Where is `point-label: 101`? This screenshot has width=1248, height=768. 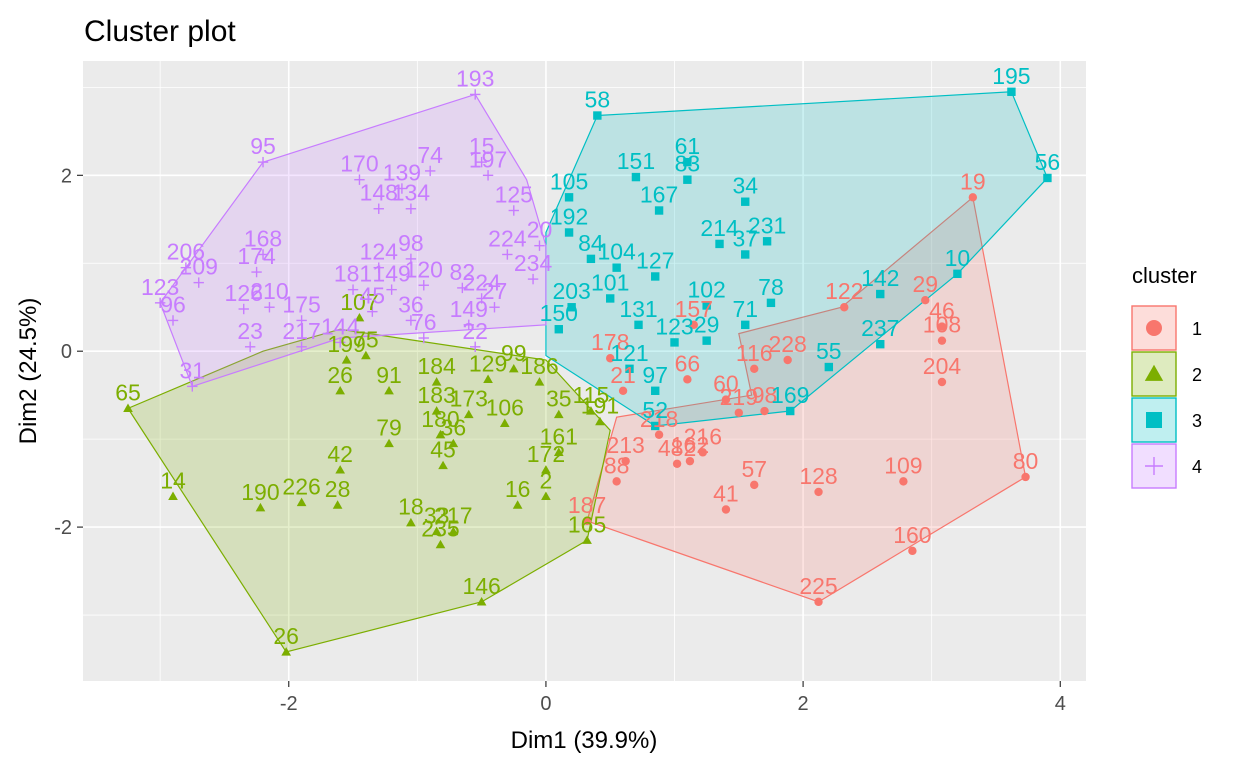 point-label: 101 is located at coordinates (610, 282).